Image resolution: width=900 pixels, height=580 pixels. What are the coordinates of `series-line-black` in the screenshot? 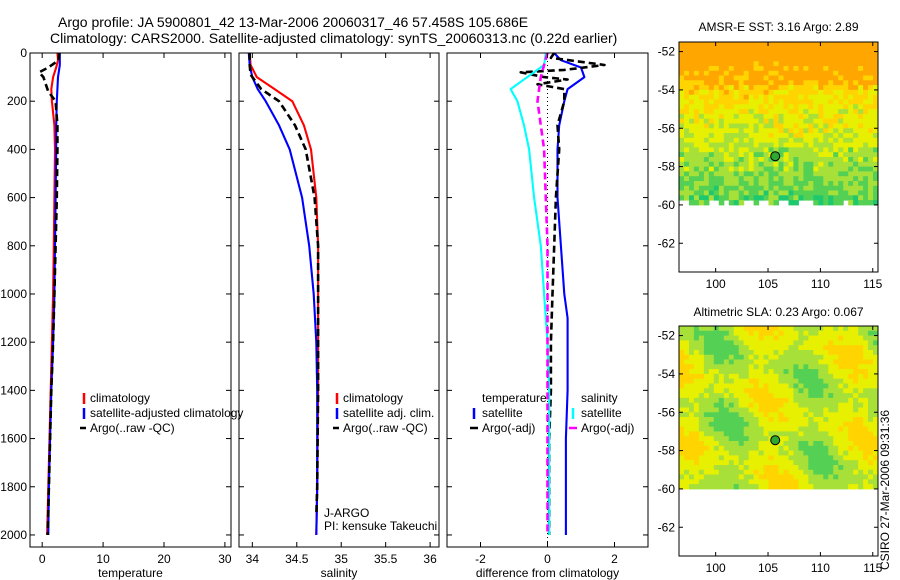 It's located at (49, 294).